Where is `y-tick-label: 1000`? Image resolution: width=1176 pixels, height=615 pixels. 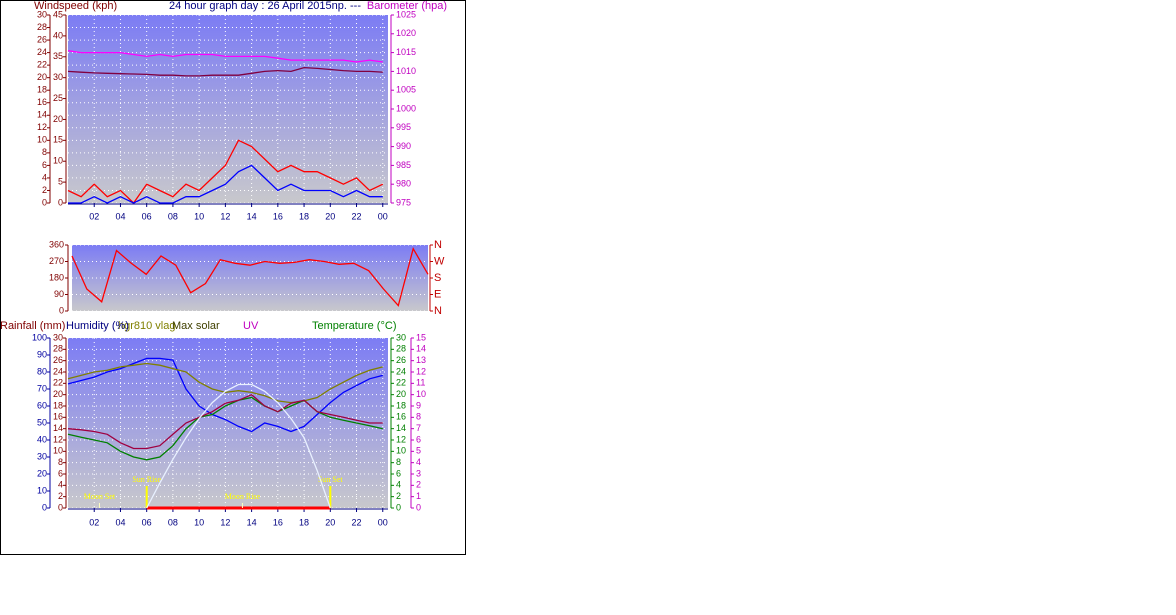
y-tick-label: 1000 is located at coordinates (406, 108).